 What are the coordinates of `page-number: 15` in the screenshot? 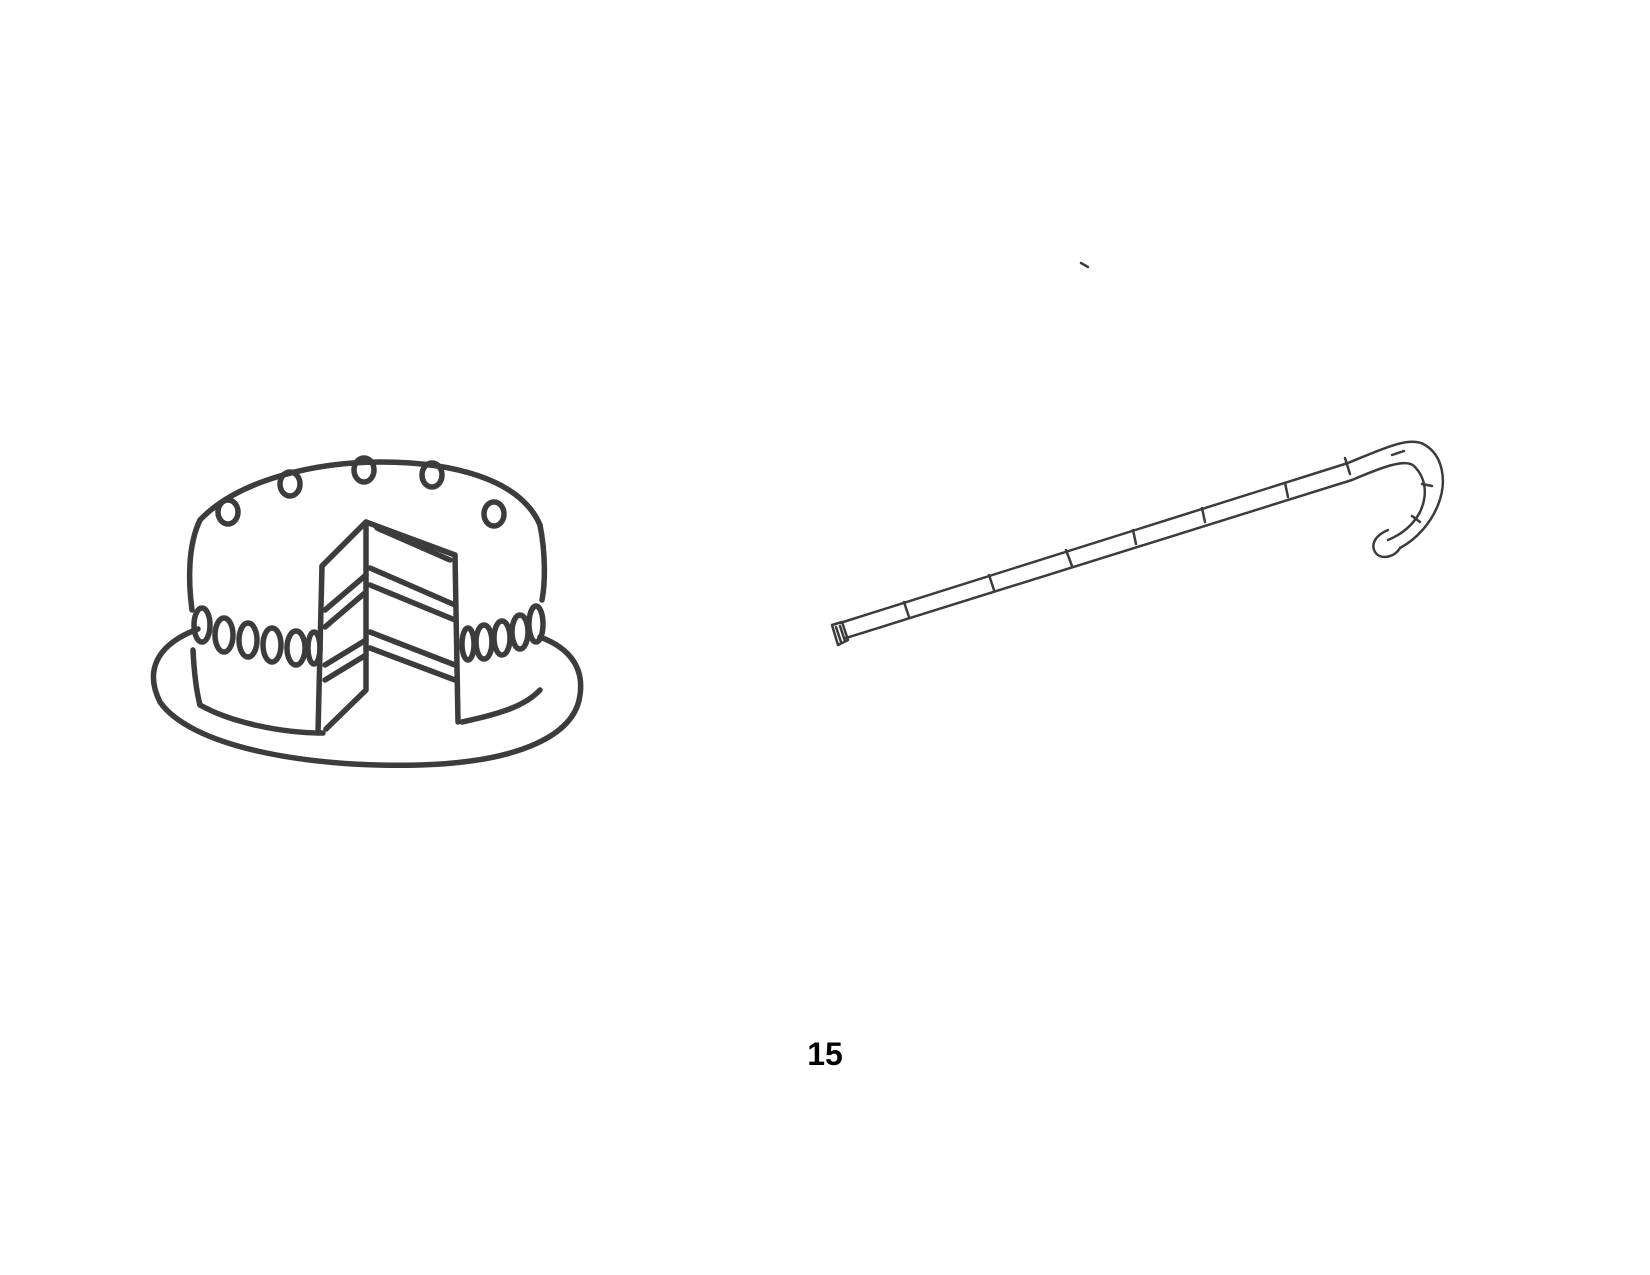 It's located at (825, 1054).